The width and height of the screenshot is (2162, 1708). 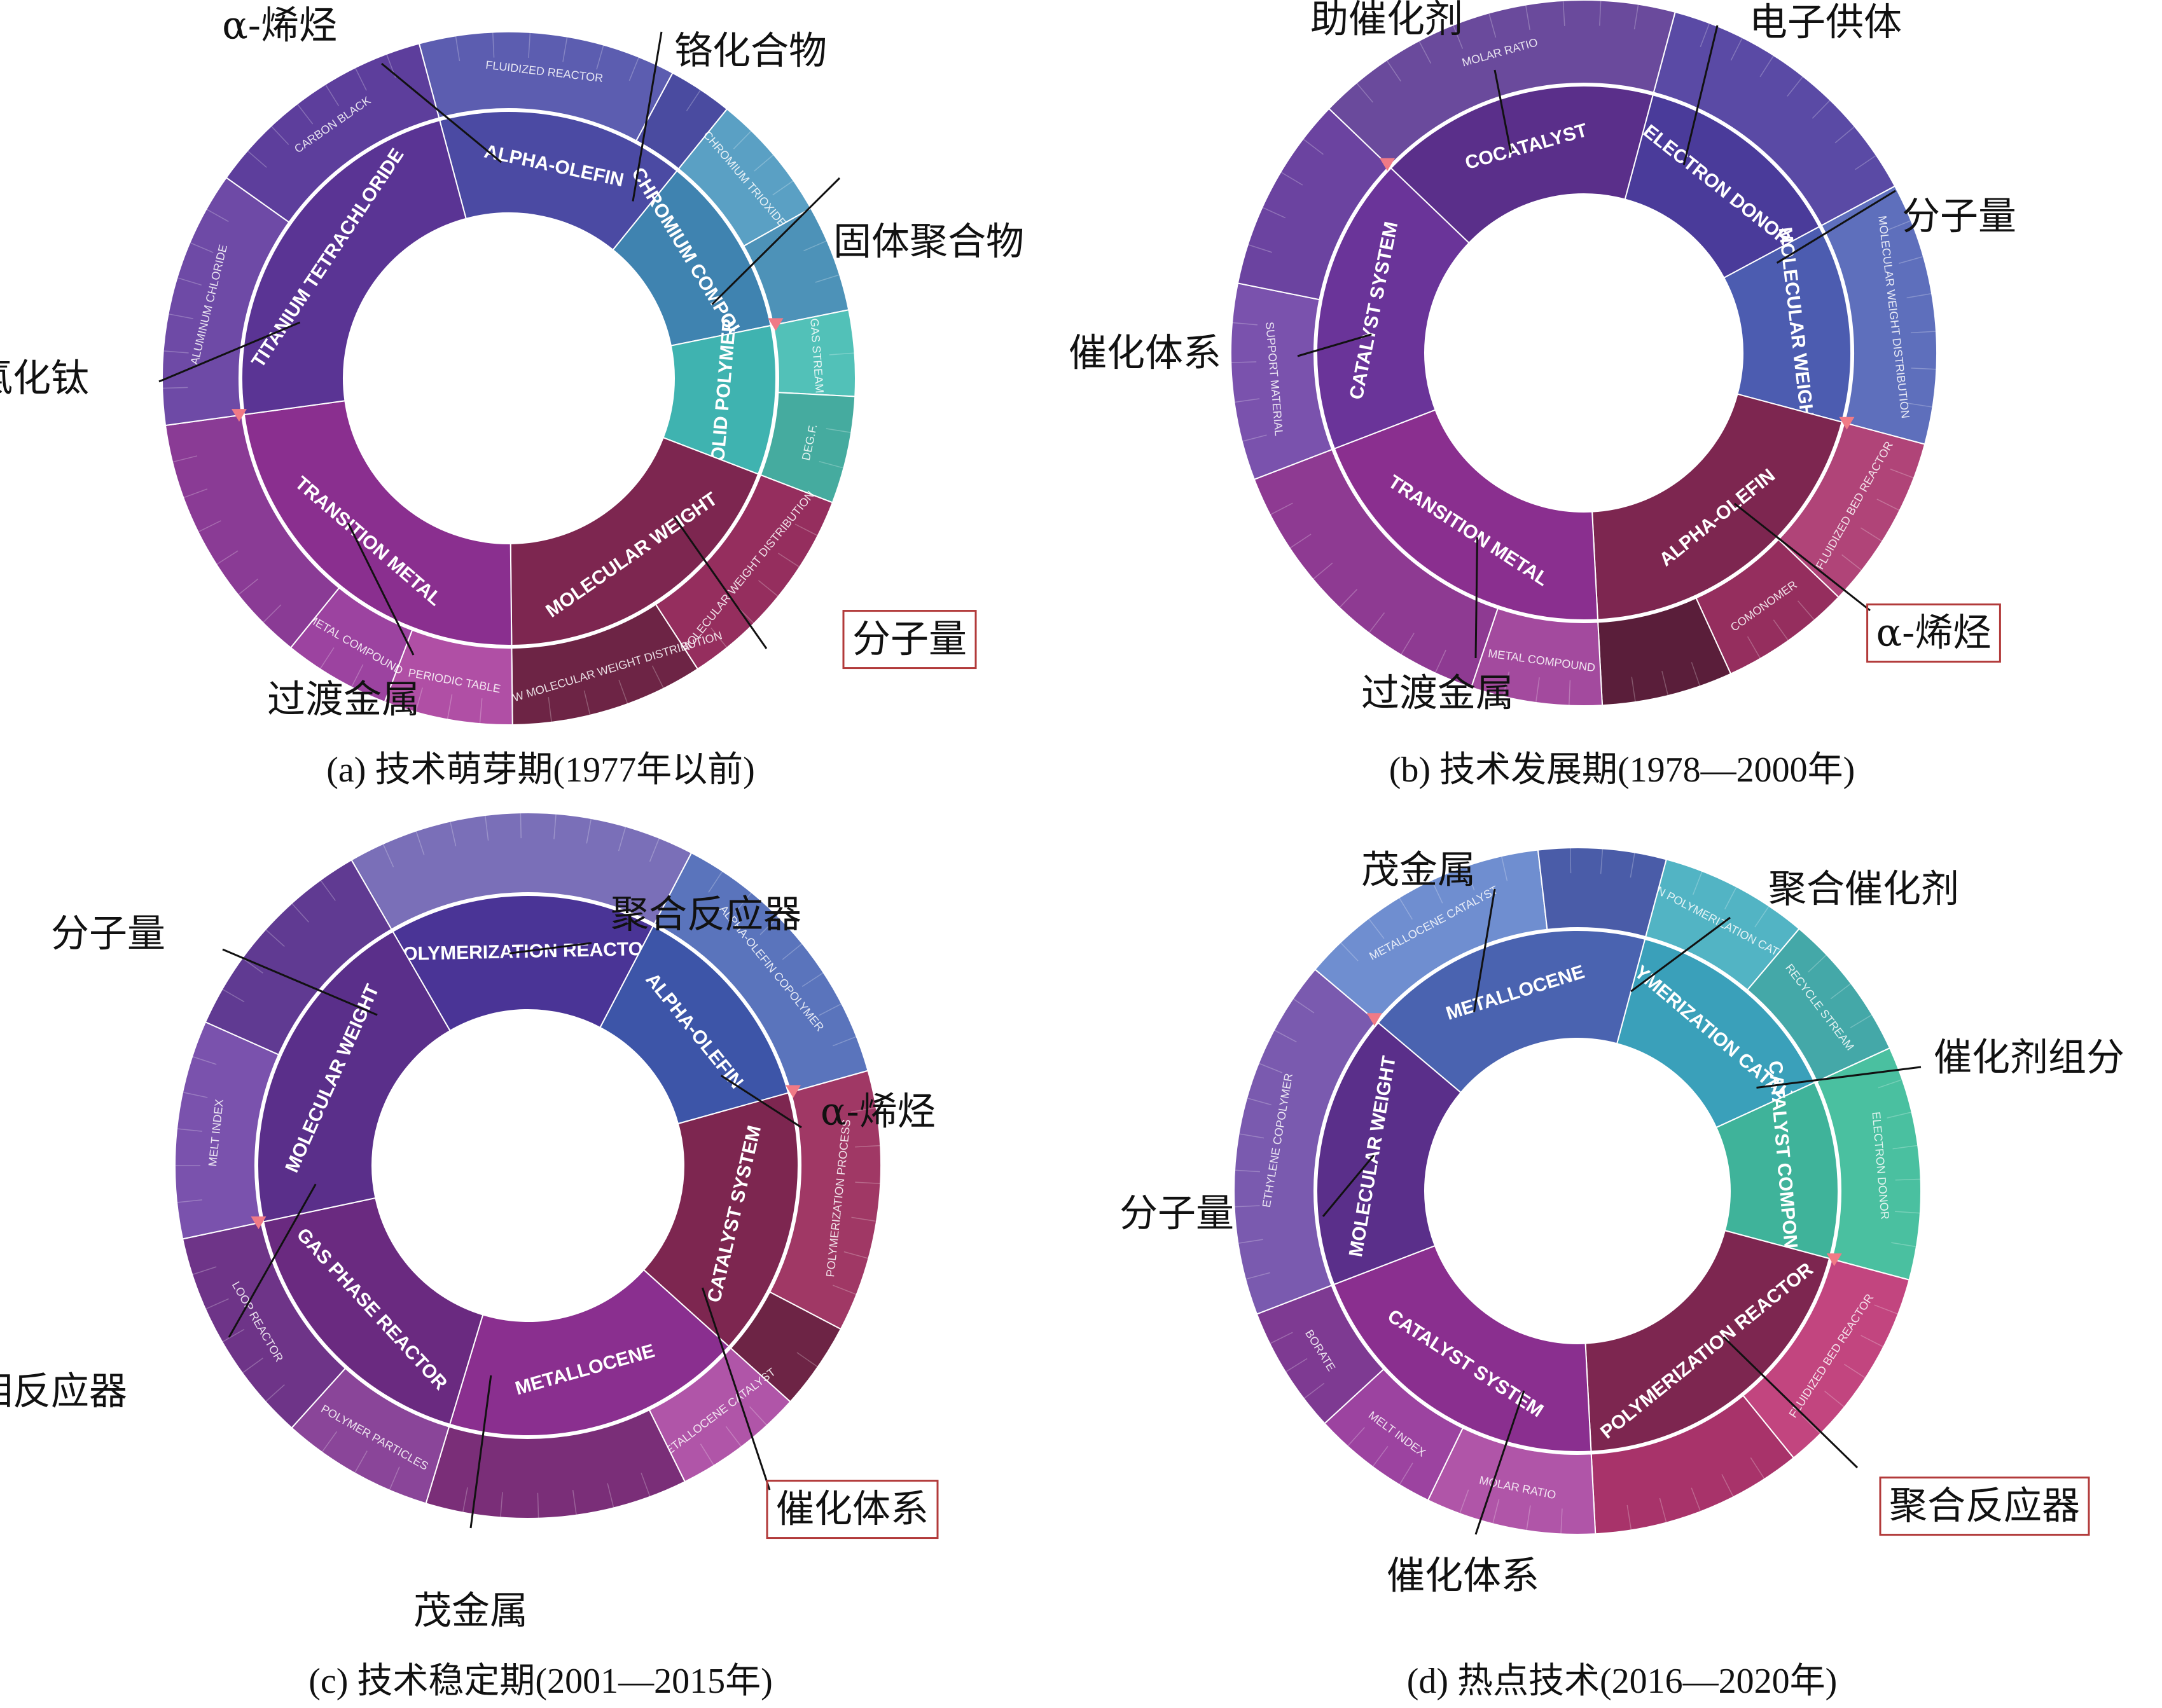 I want to click on highlight-annotation: 聚合反应器, so click(x=1984, y=1506).